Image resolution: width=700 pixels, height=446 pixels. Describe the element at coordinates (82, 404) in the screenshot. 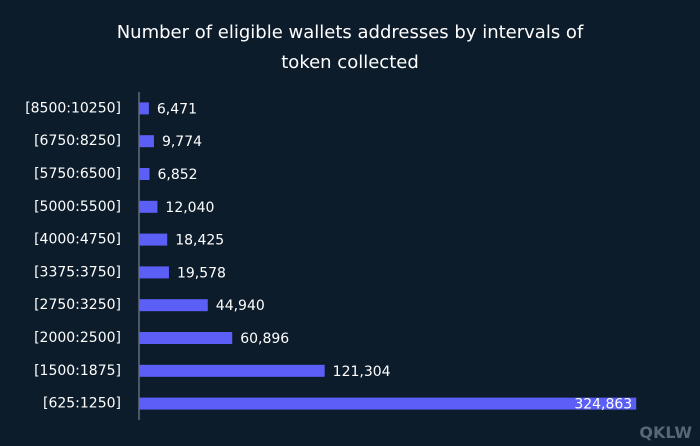

I see `y-tick-label: [625:1250]` at that location.